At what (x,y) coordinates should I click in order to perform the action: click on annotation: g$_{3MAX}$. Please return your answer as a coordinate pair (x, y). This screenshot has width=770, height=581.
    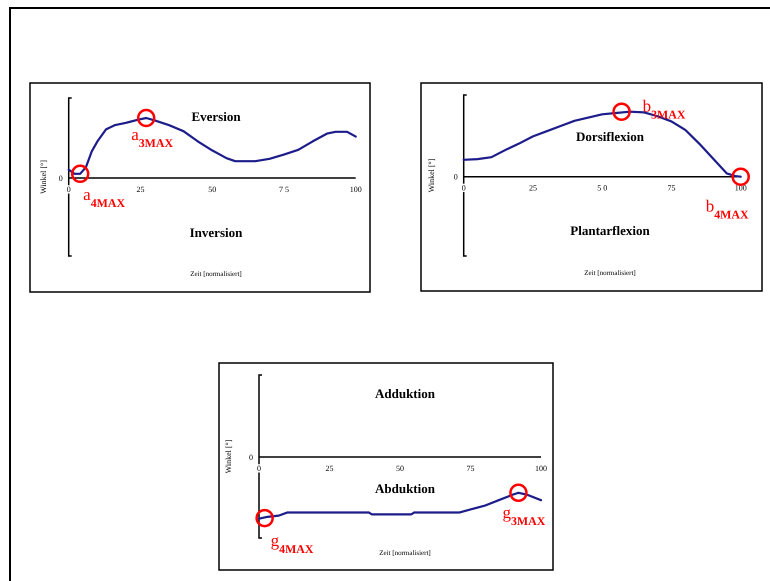
    Looking at the image, I should click on (524, 515).